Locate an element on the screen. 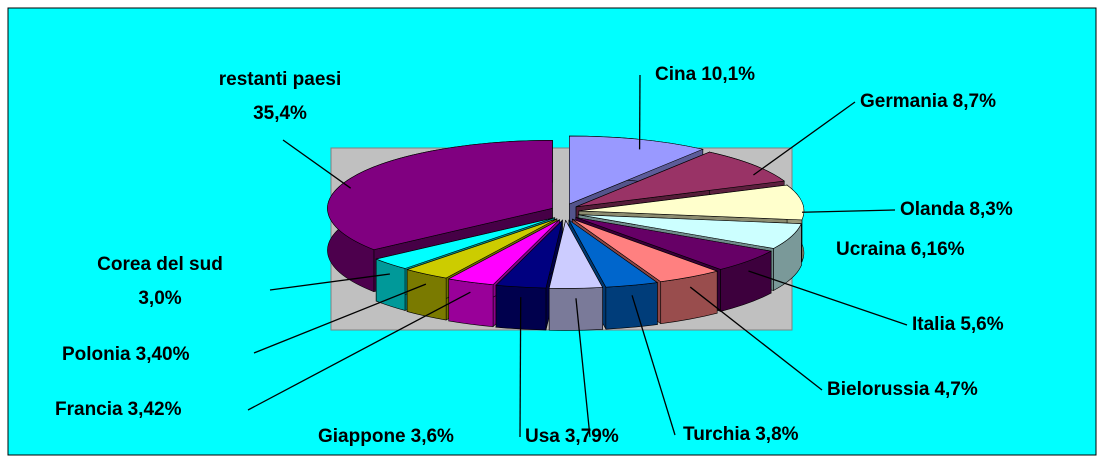 This screenshot has width=1104, height=463. label-value: 3,8% is located at coordinates (776, 434).